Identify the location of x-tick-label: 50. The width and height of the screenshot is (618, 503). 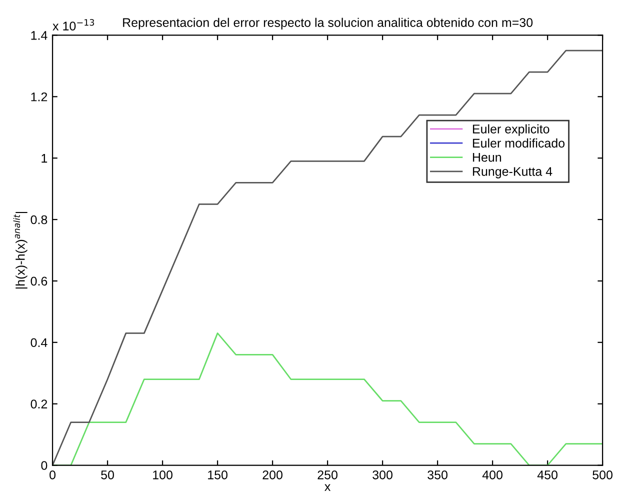
(107, 475).